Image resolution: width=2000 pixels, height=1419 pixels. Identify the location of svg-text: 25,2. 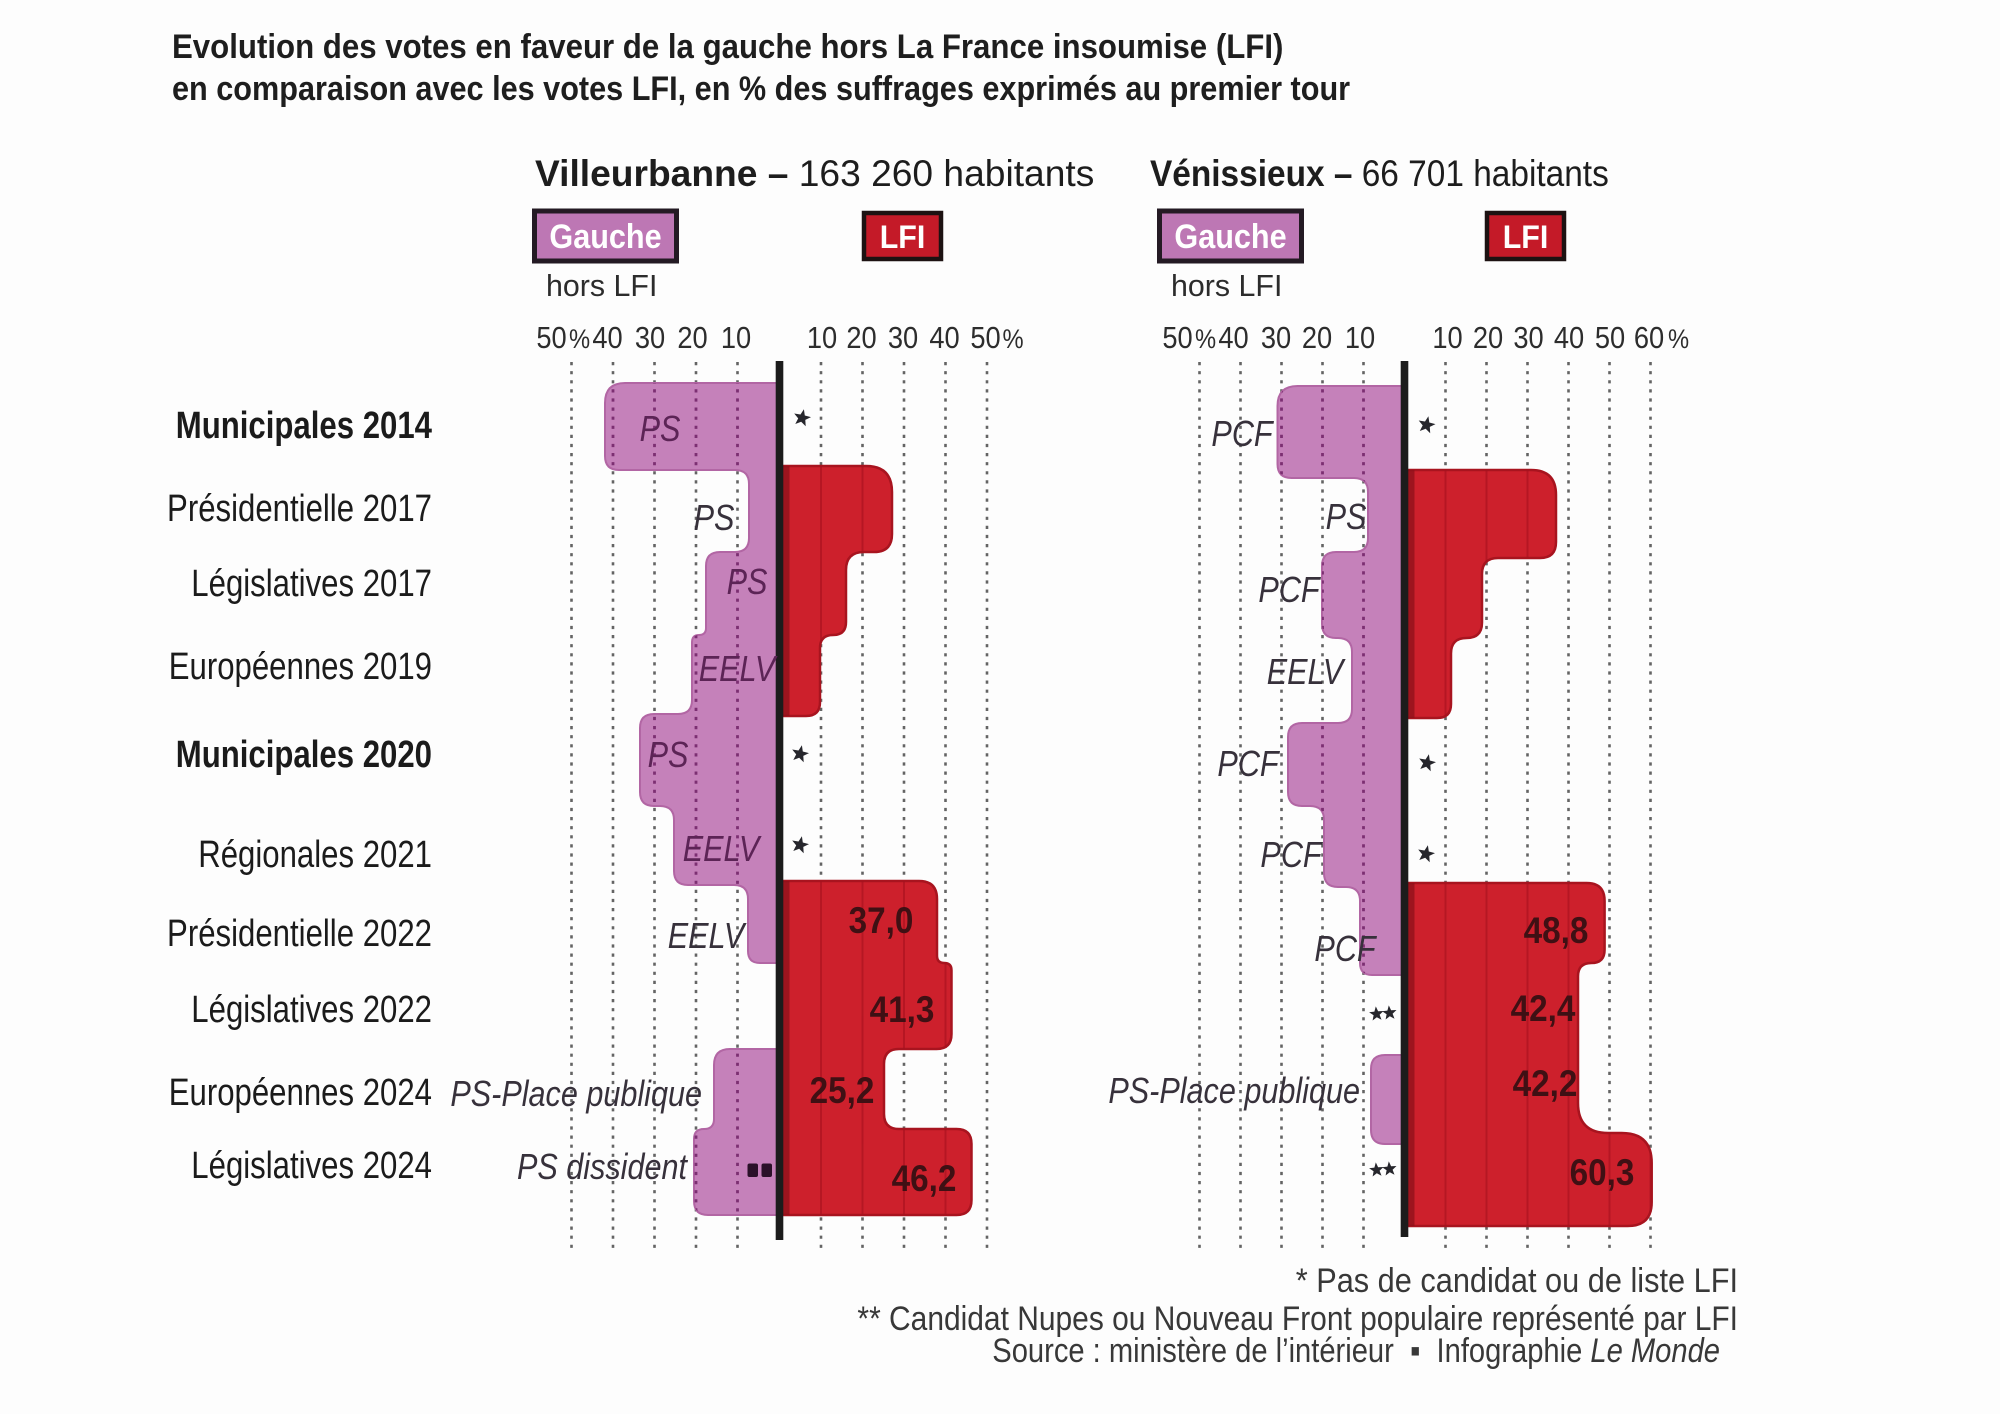
(842, 1090).